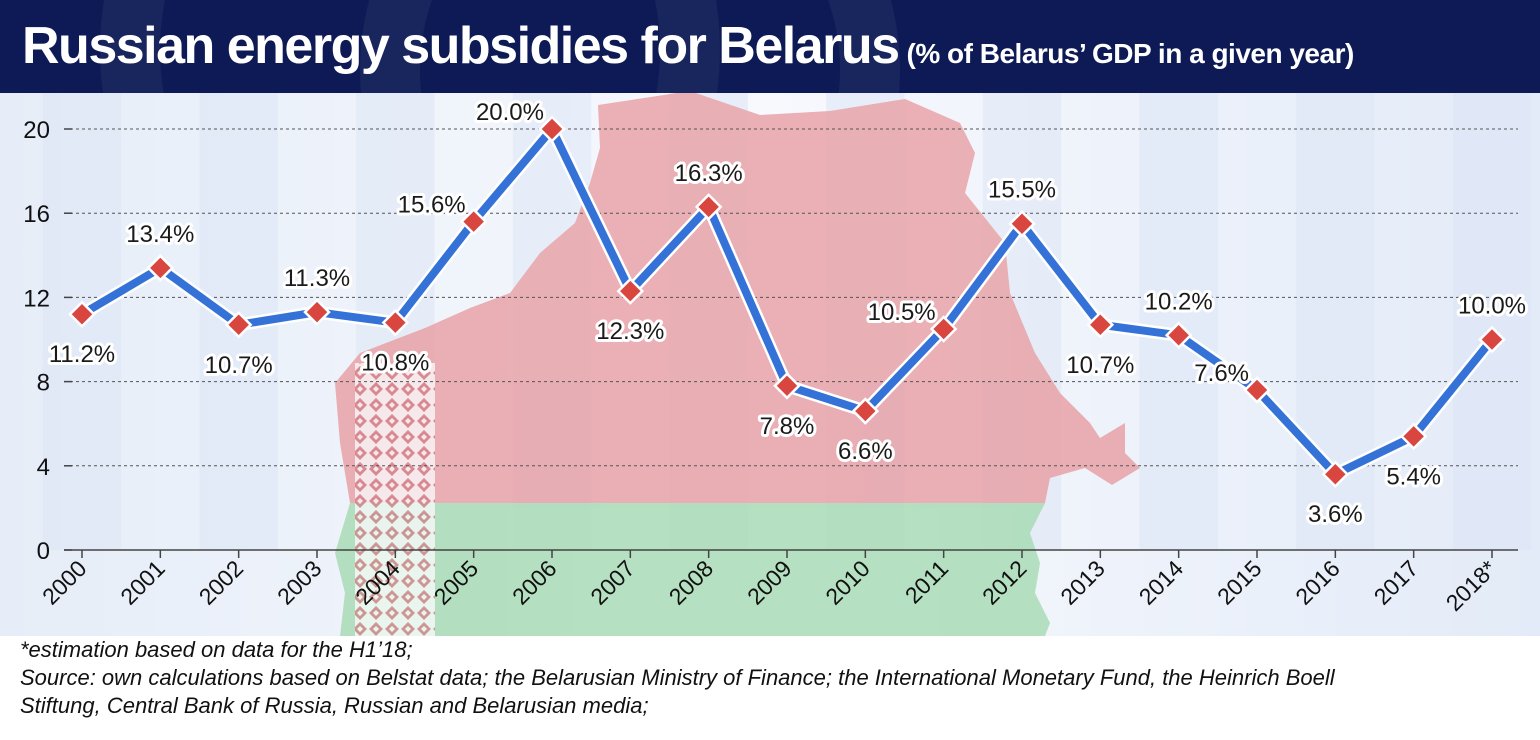 The image size is (1540, 740). What do you see at coordinates (432, 205) in the screenshot?
I see `data-label: 15.6%` at bounding box center [432, 205].